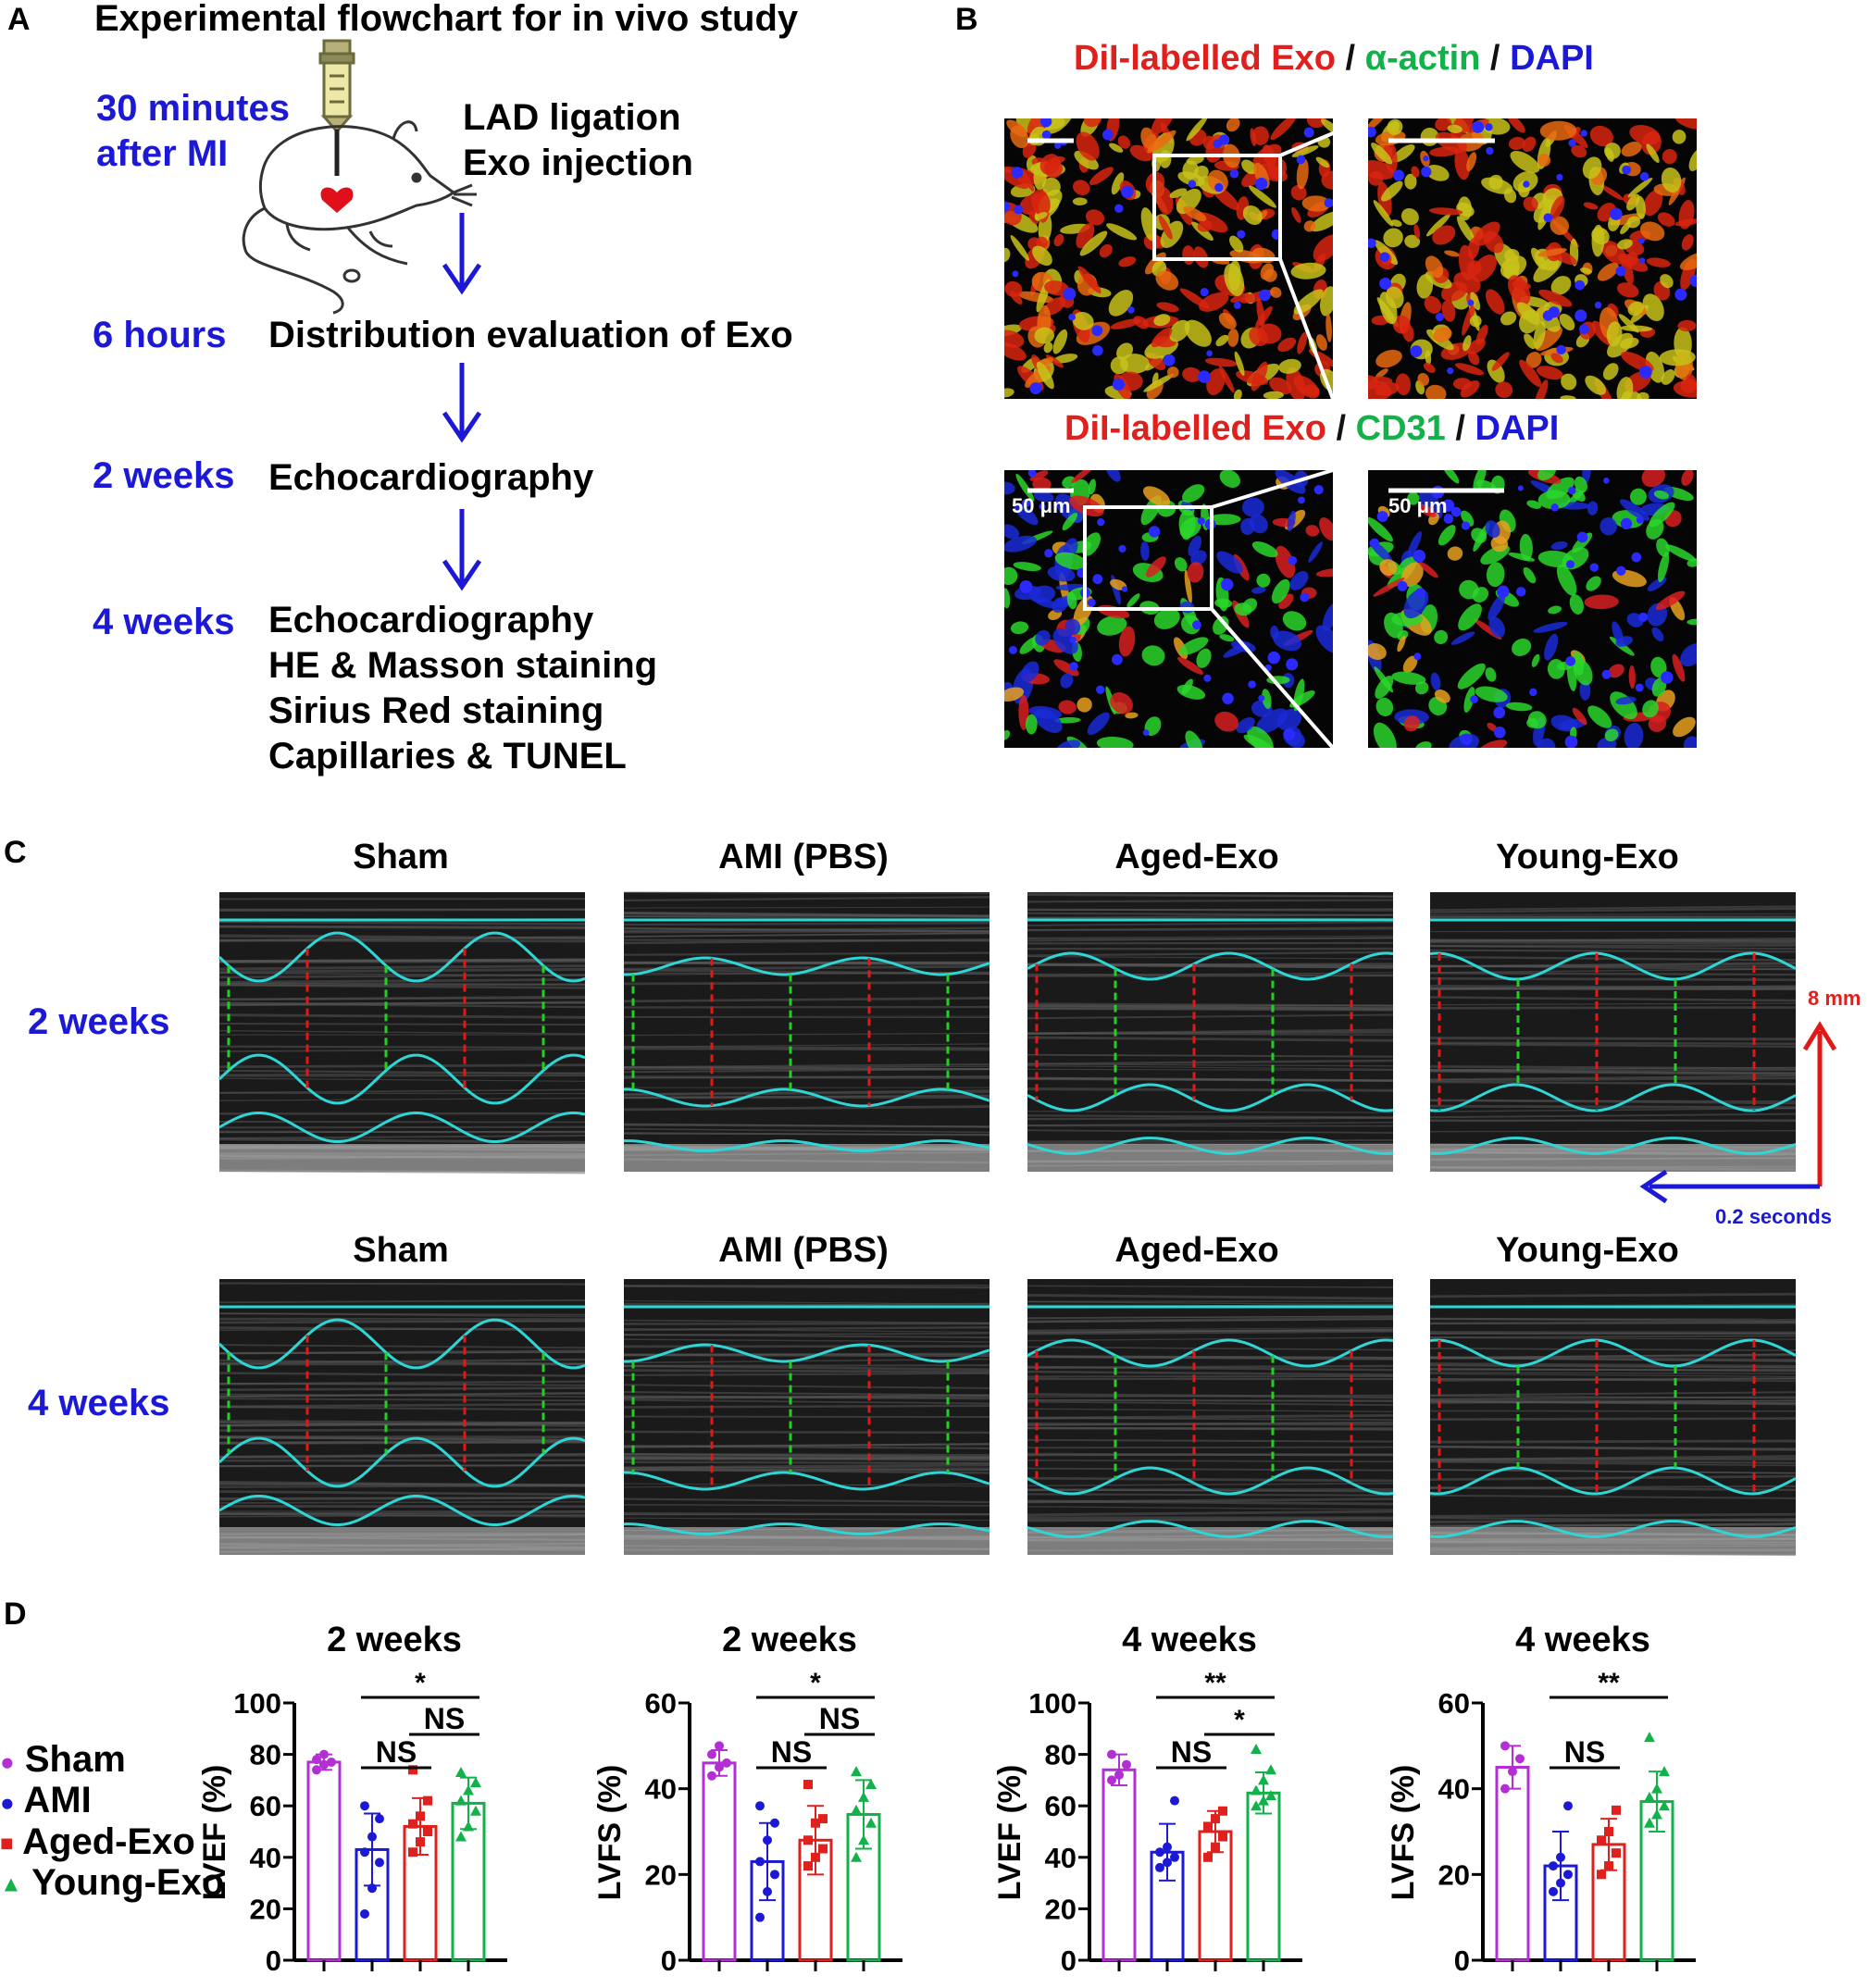  I want to click on panel-a-label: A, so click(19, 20).